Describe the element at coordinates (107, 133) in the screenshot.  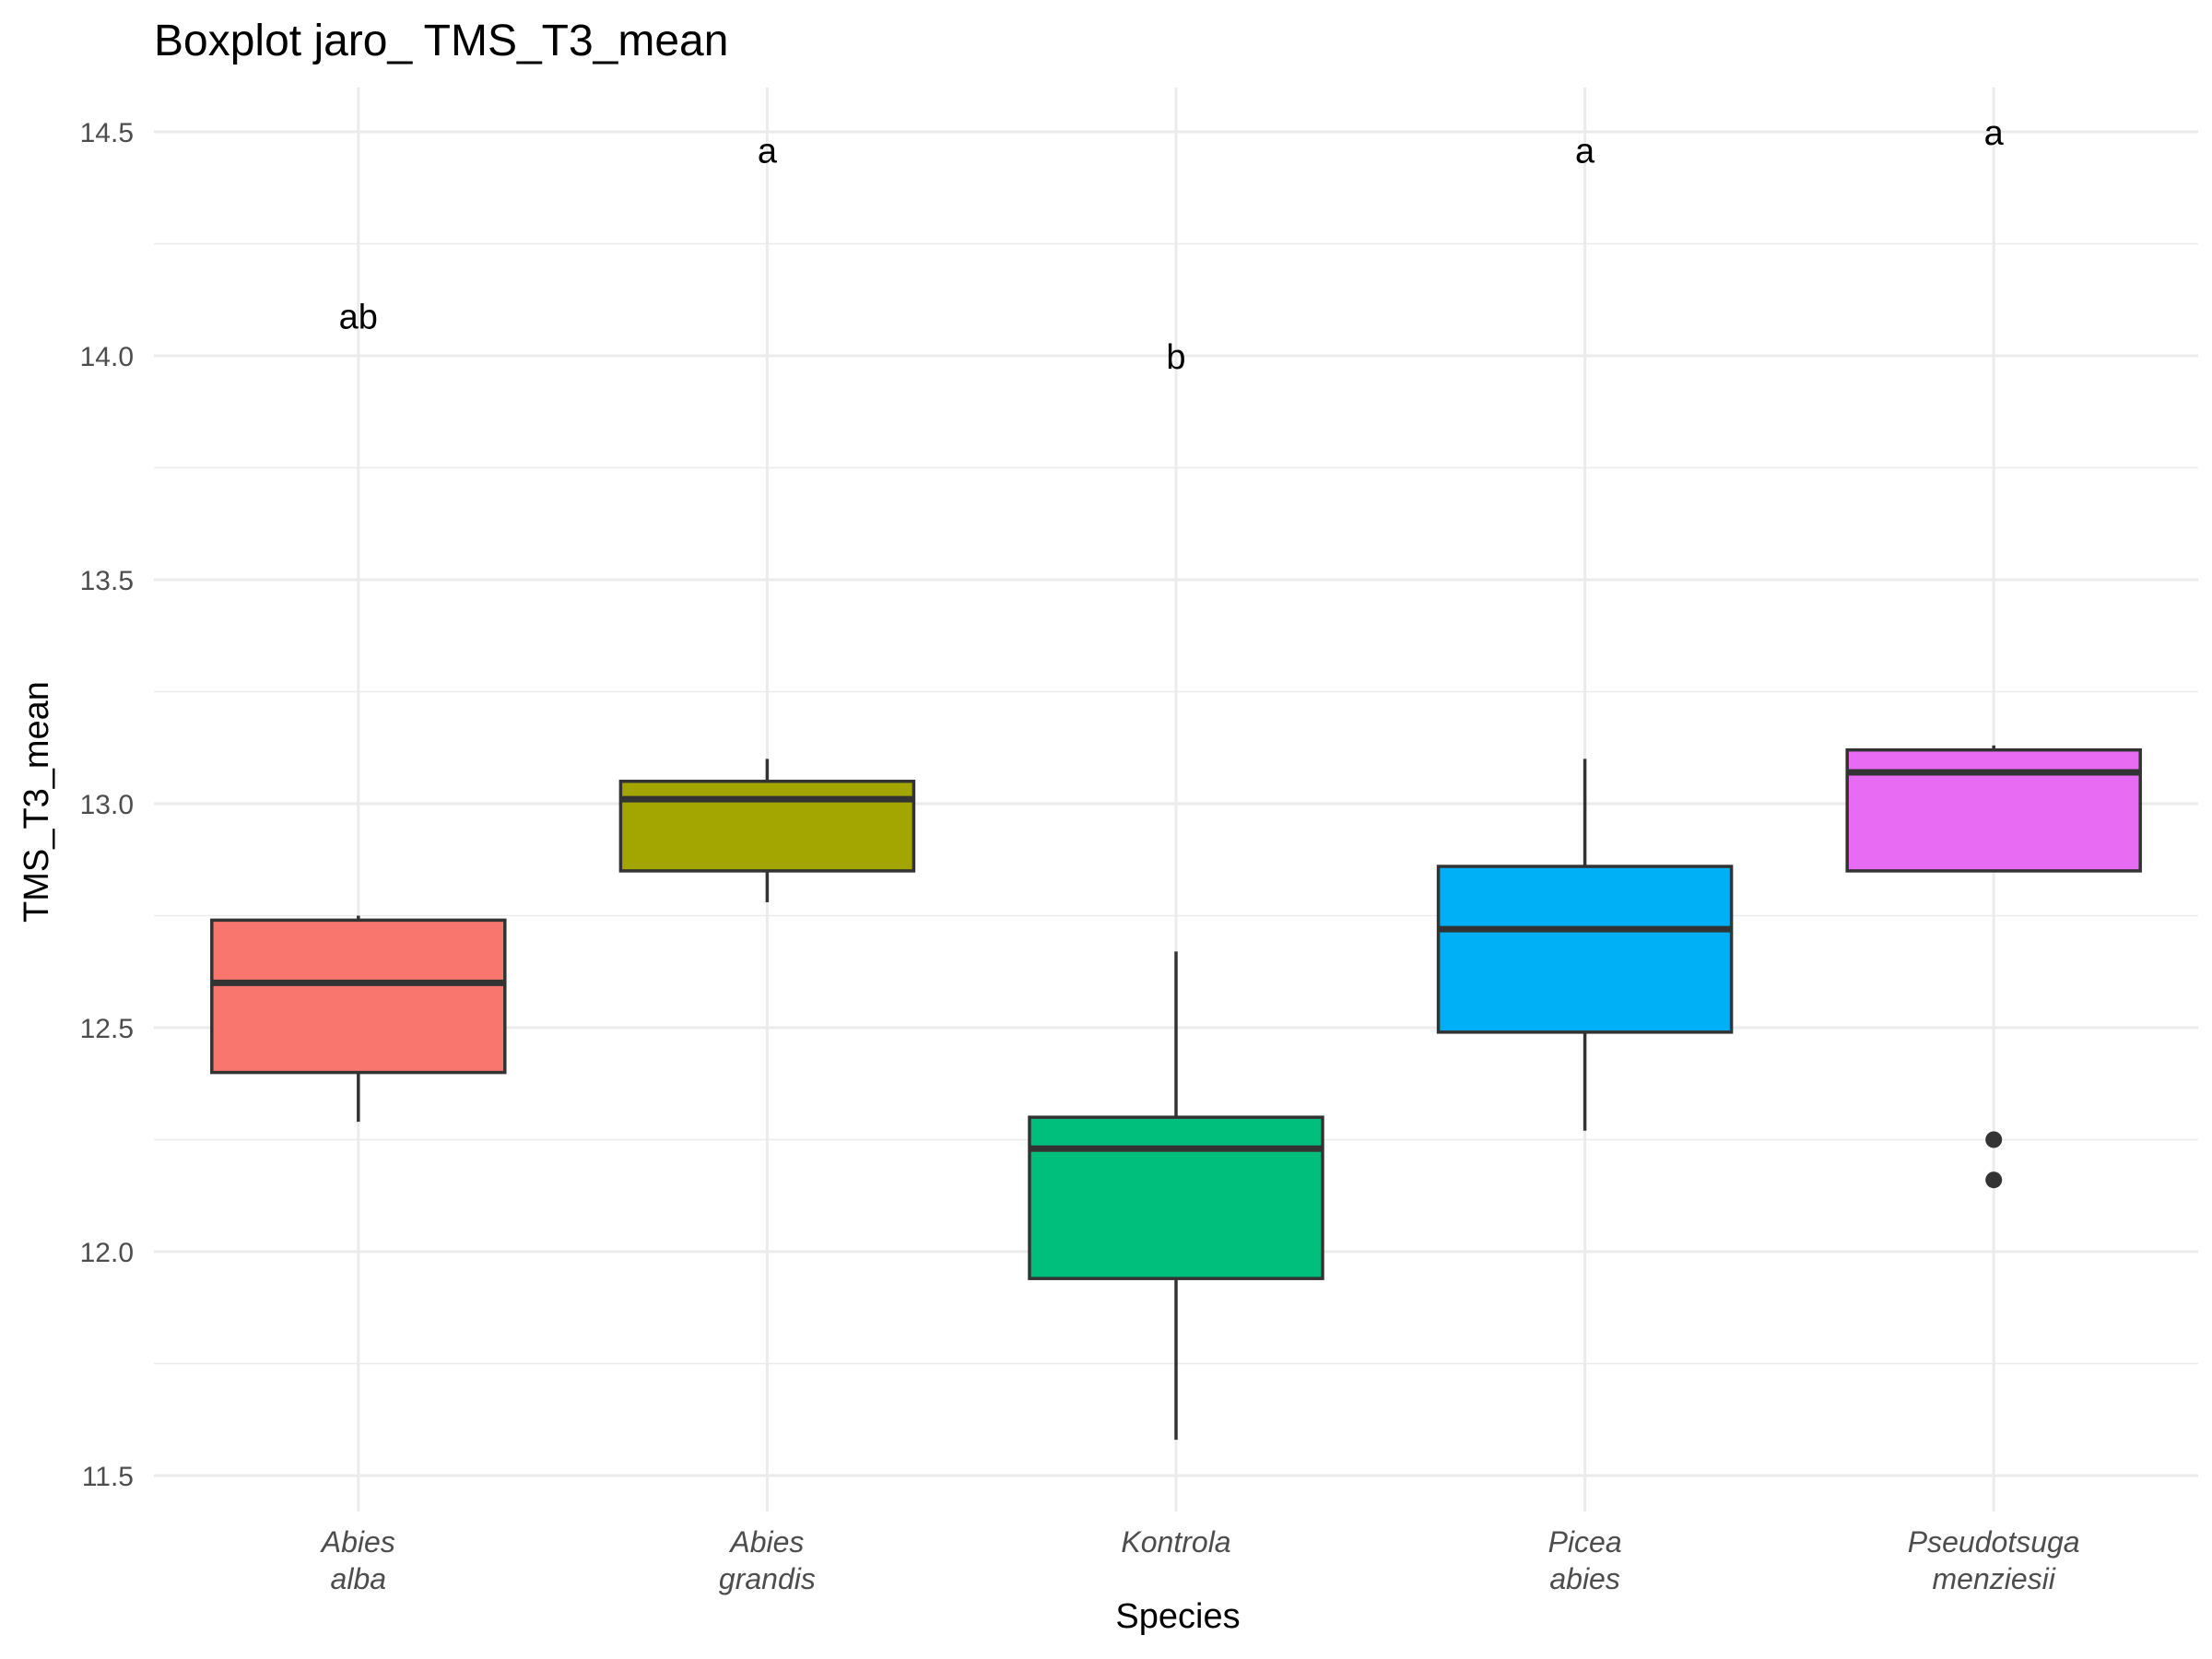
I see `y-tick-label: 14.5` at that location.